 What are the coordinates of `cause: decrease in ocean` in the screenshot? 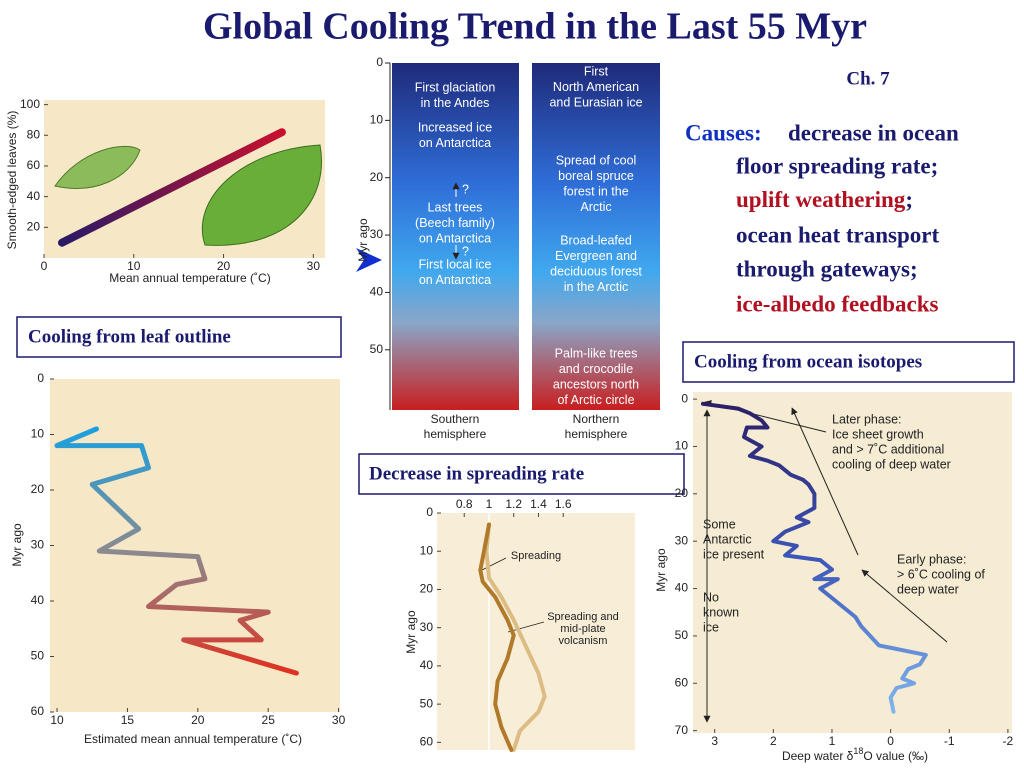 It's located at (873, 132).